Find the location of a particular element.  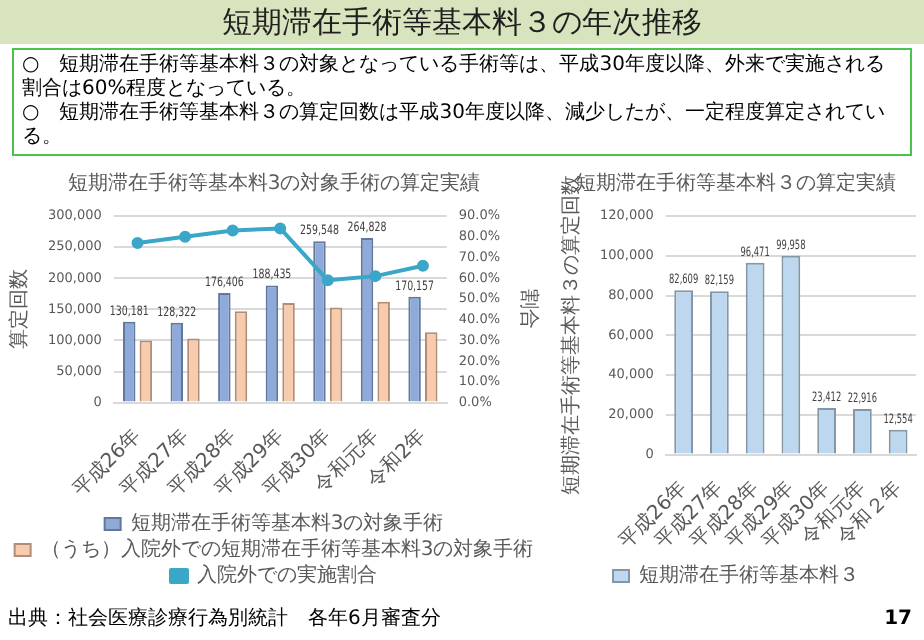

legend-label: 短期滞在手術等基本料３ is located at coordinates (749, 575).